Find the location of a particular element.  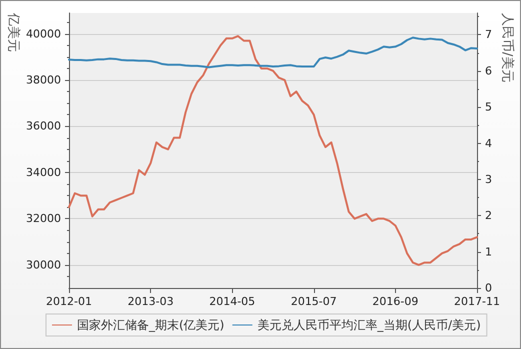

legend-label: 国家外汇储备_期末(亿美元) is located at coordinates (150, 325).